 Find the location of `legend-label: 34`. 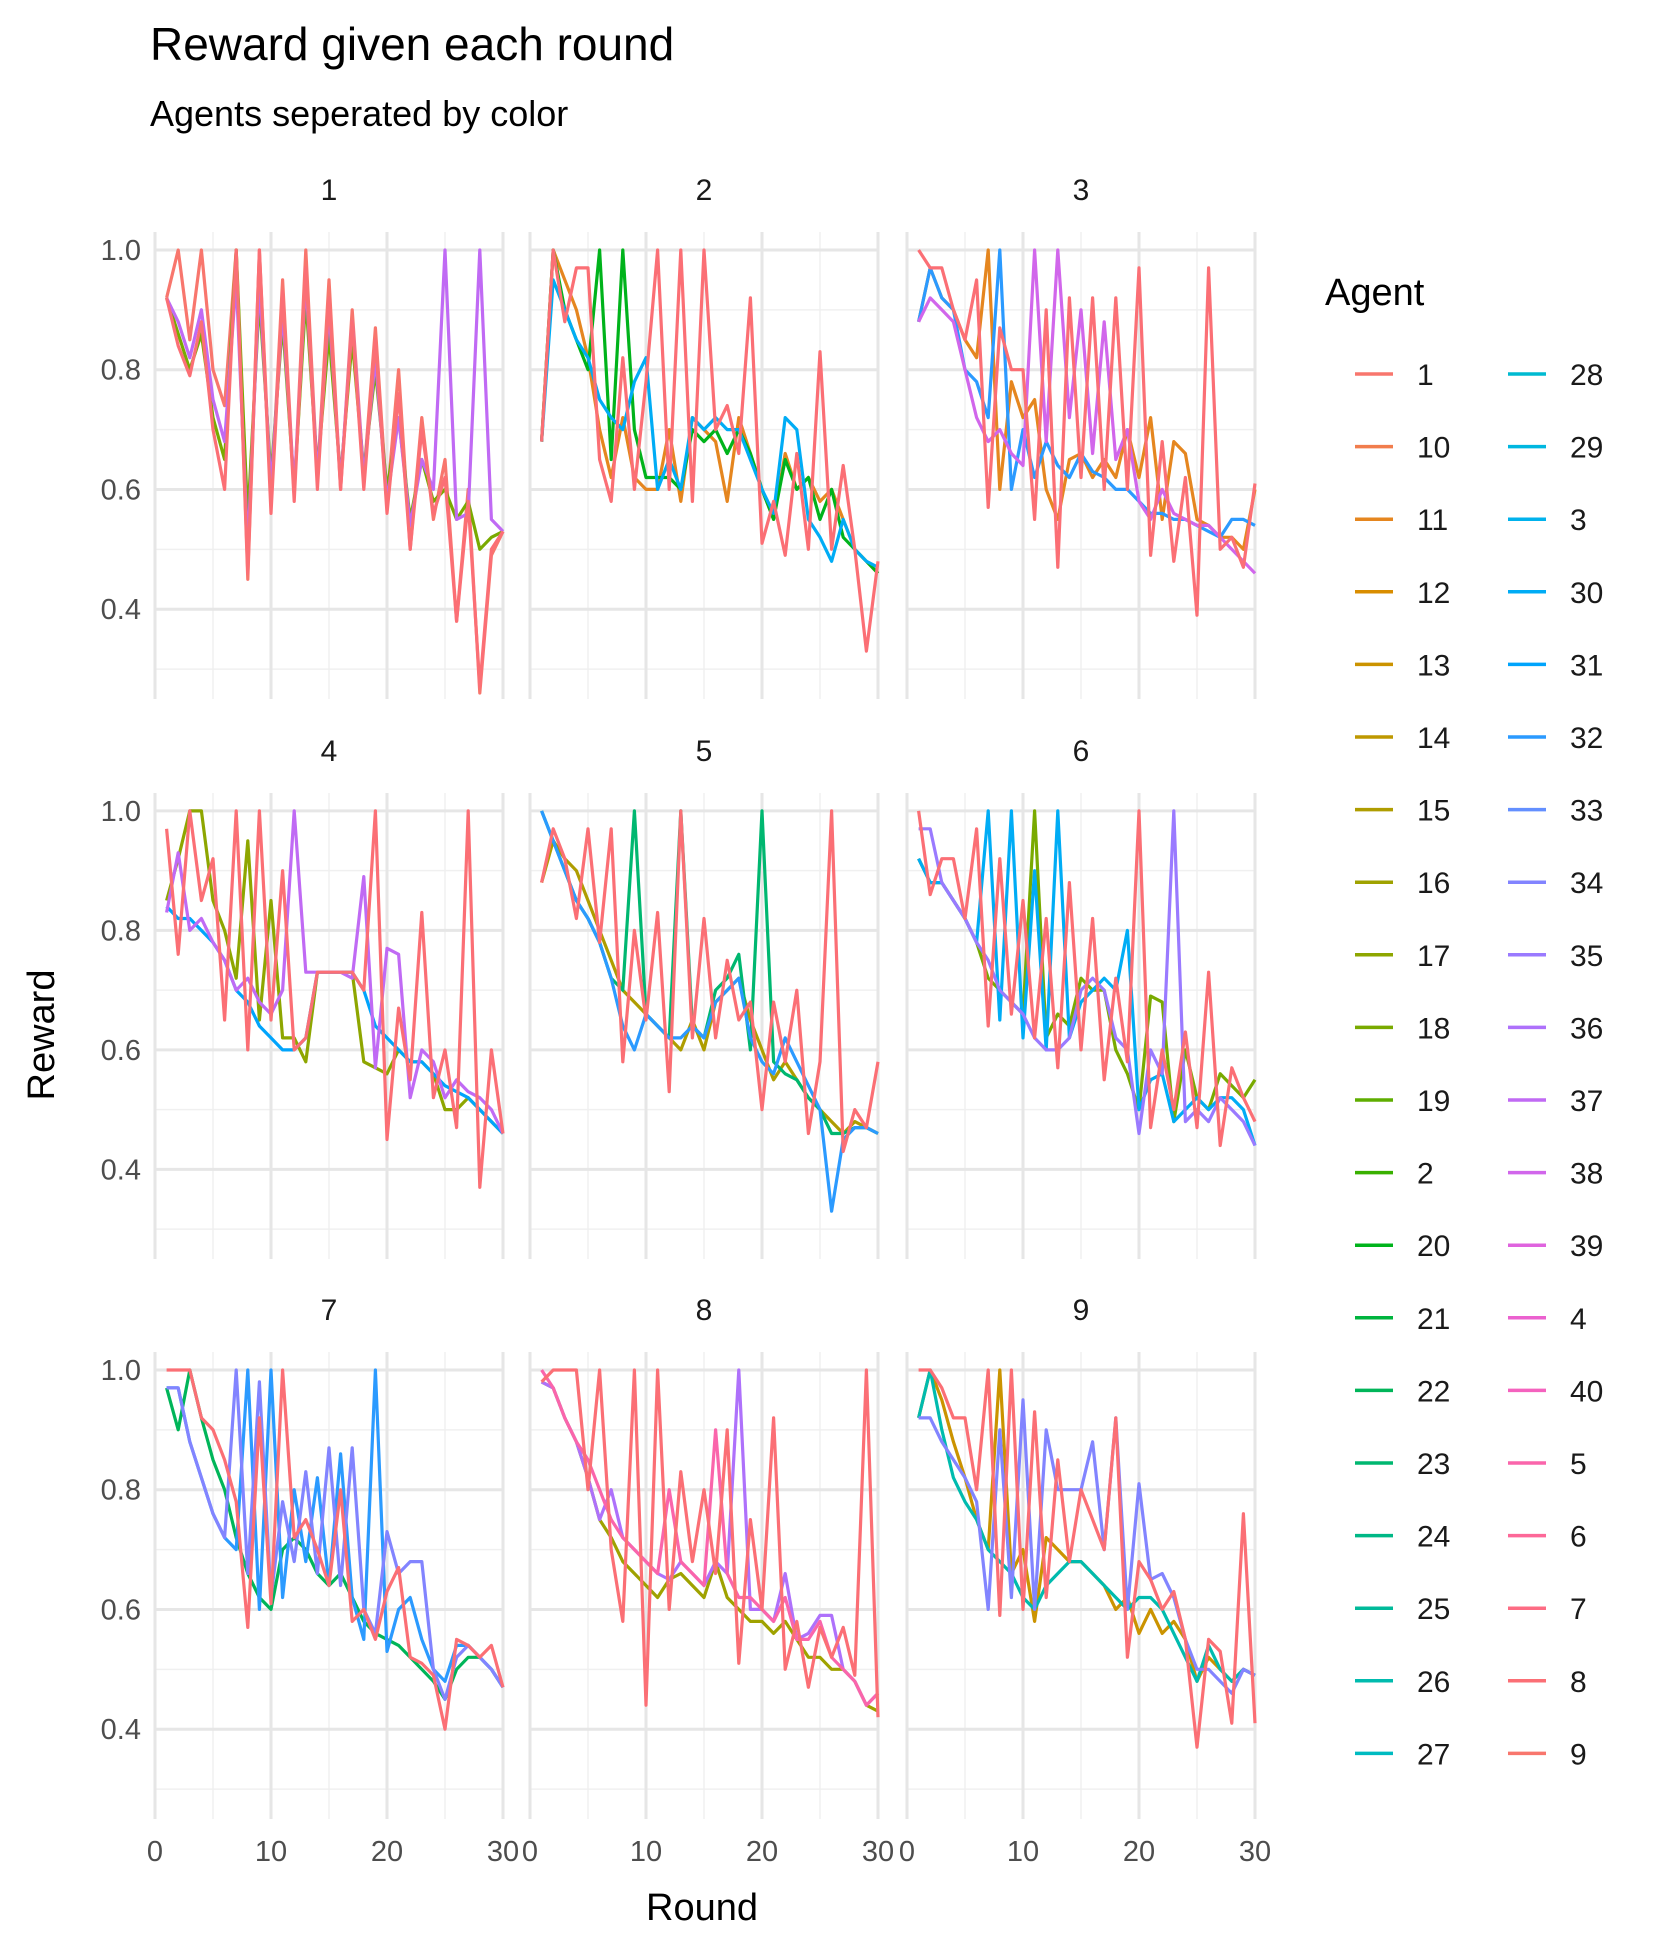

legend-label: 34 is located at coordinates (1586, 883).